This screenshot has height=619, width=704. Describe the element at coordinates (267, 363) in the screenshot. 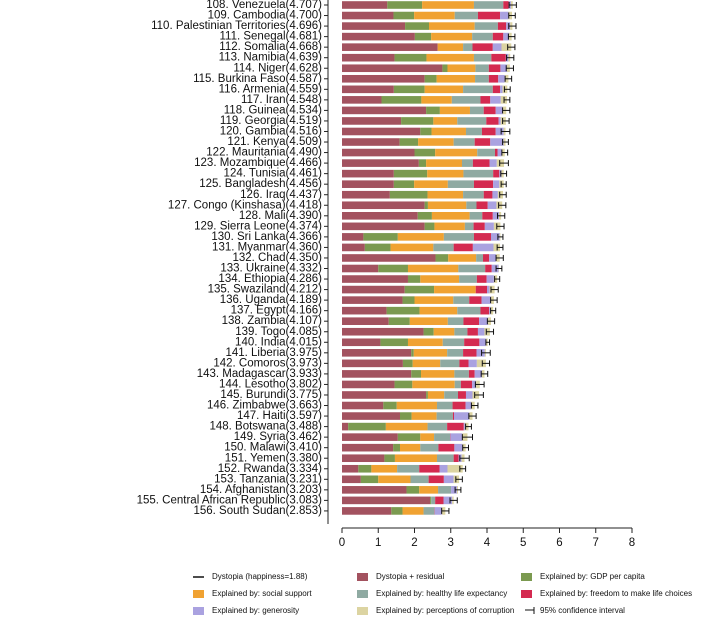

I see `category-label: 142. Comoros(3.973)` at that location.